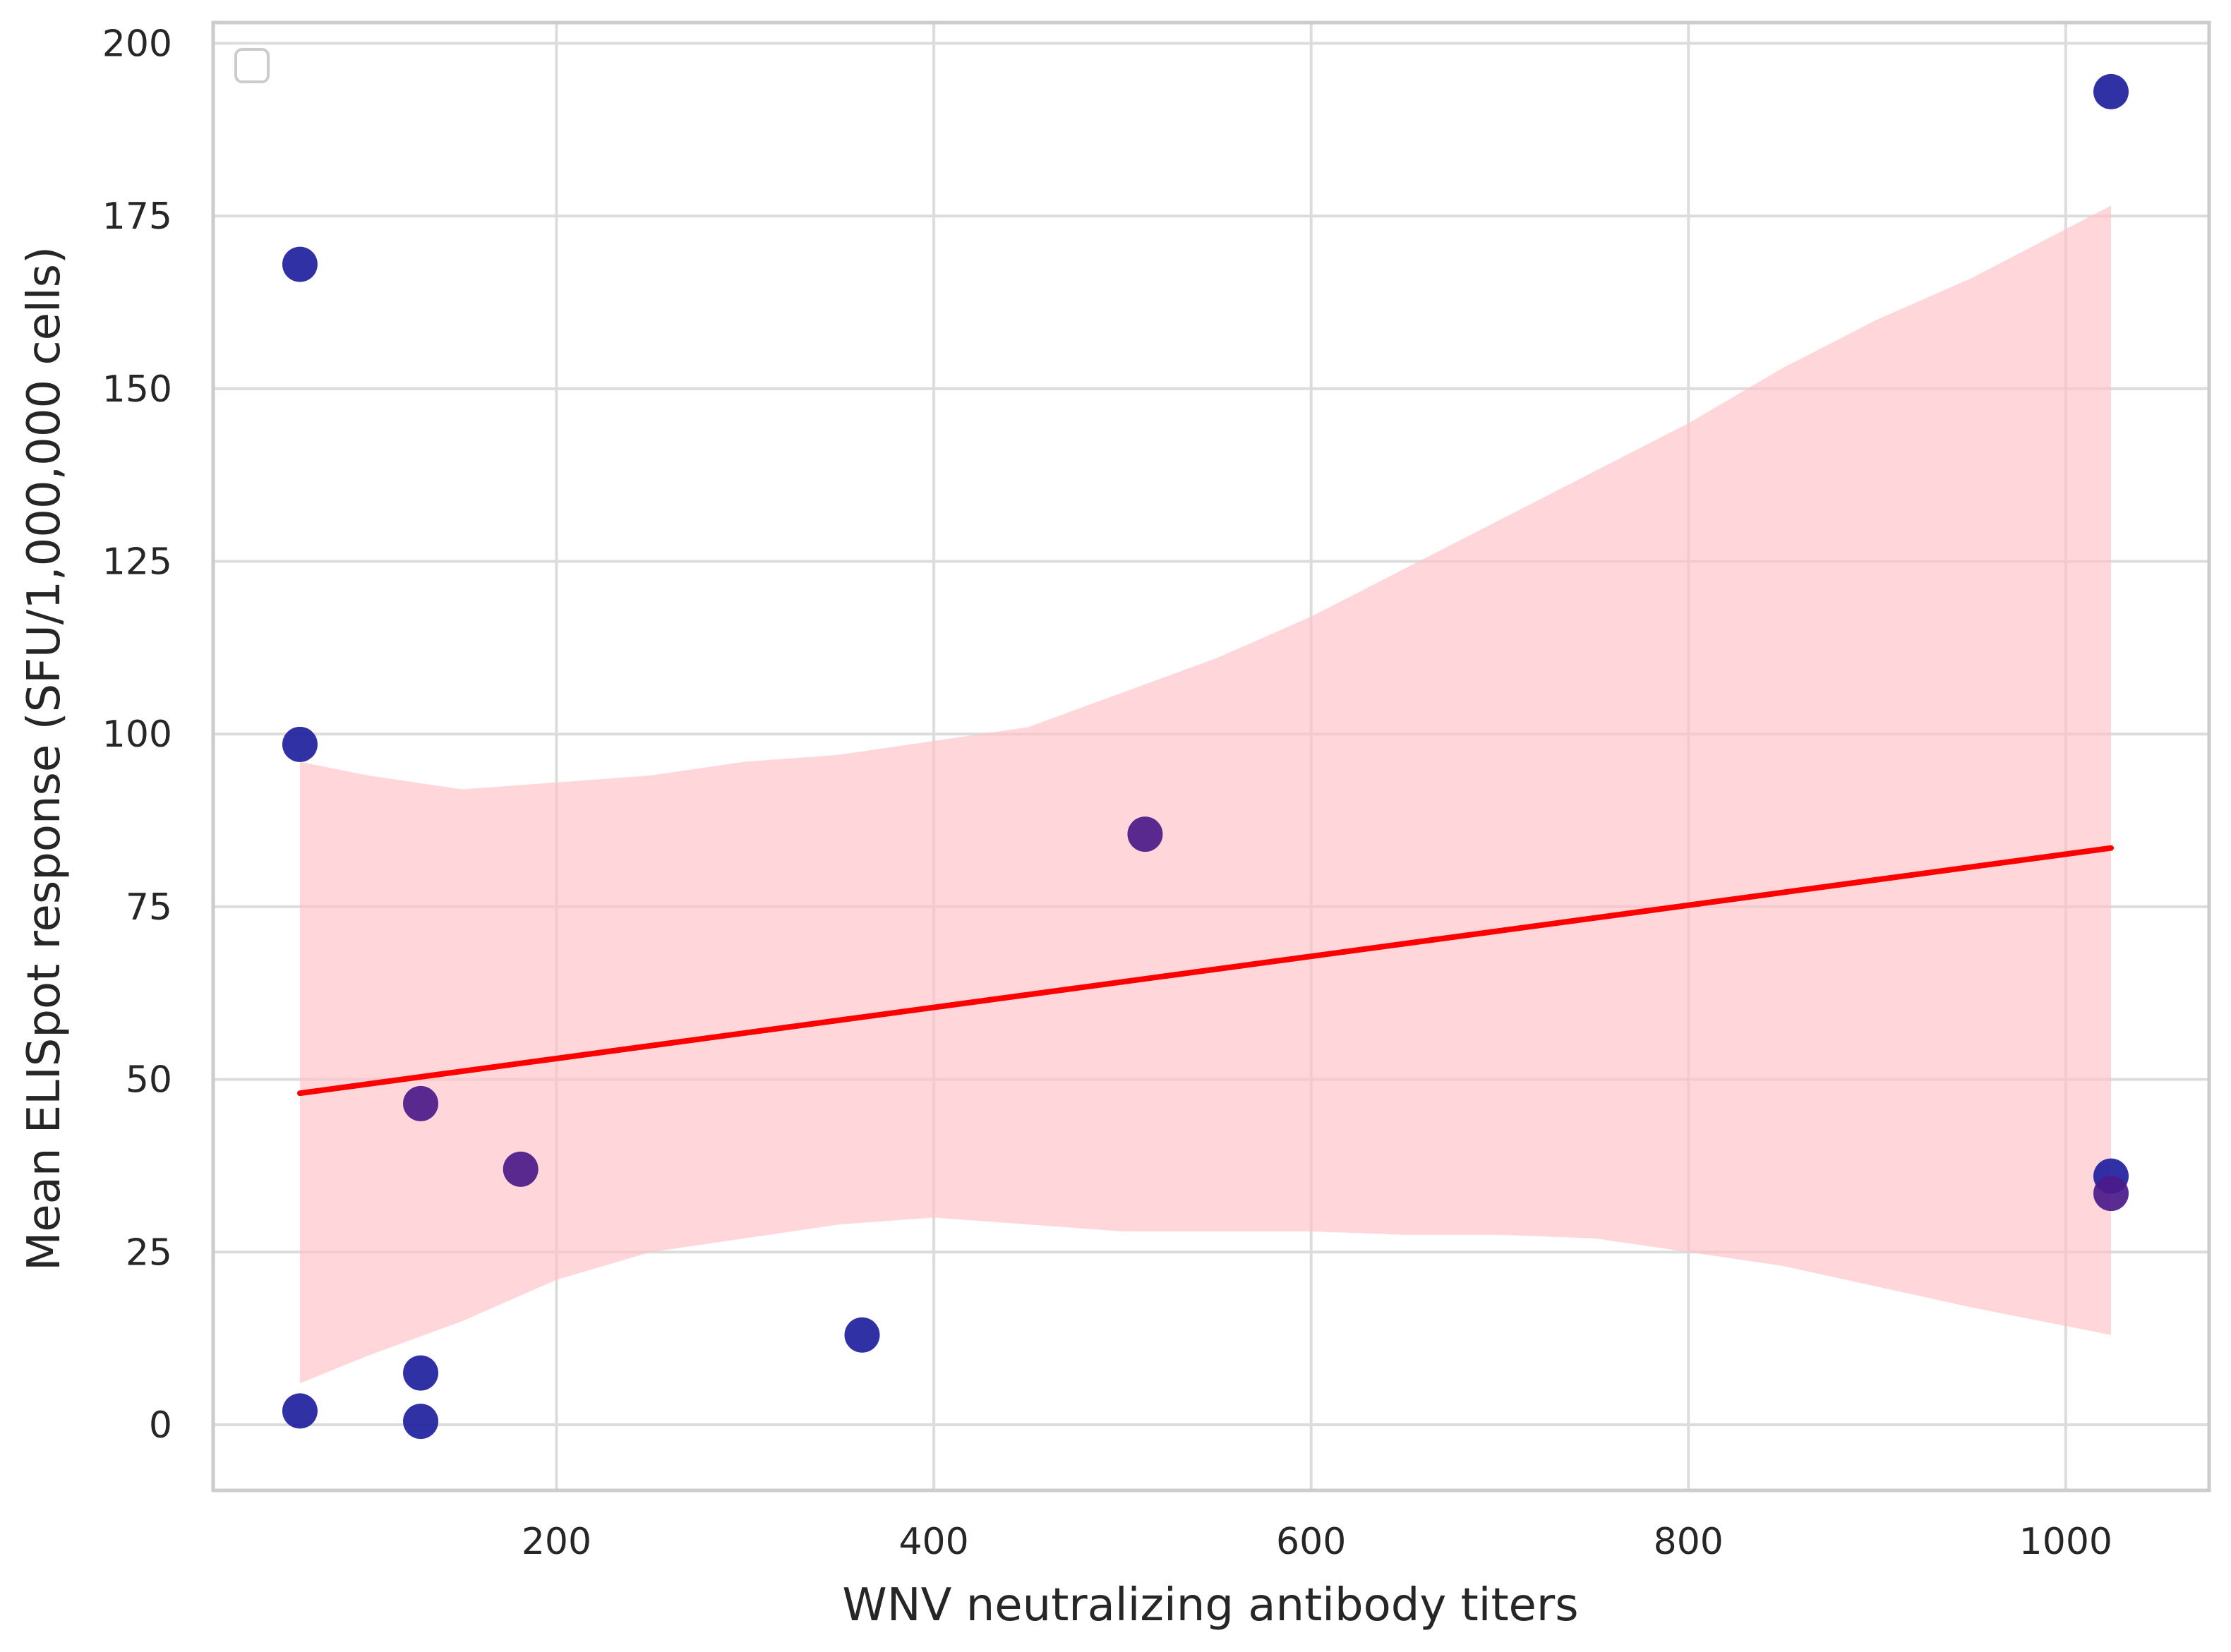 The width and height of the screenshot is (2231, 1652). Describe the element at coordinates (137, 390) in the screenshot. I see `y-tick-label-6: 150` at that location.